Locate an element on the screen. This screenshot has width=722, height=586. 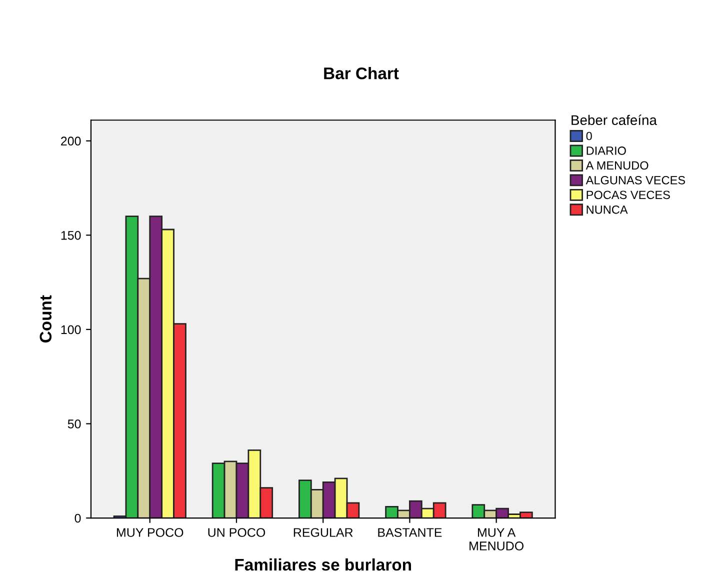
chart-title: Bar Chart is located at coordinates (361, 73).